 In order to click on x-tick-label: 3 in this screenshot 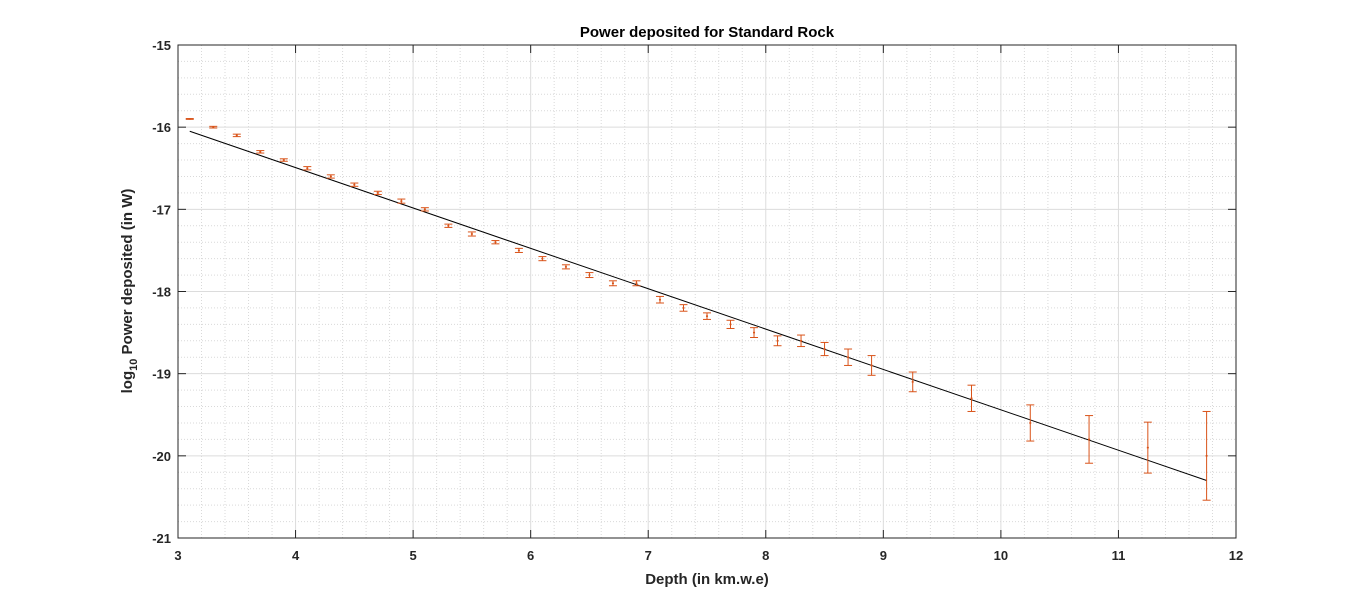, I will do `click(177, 555)`.